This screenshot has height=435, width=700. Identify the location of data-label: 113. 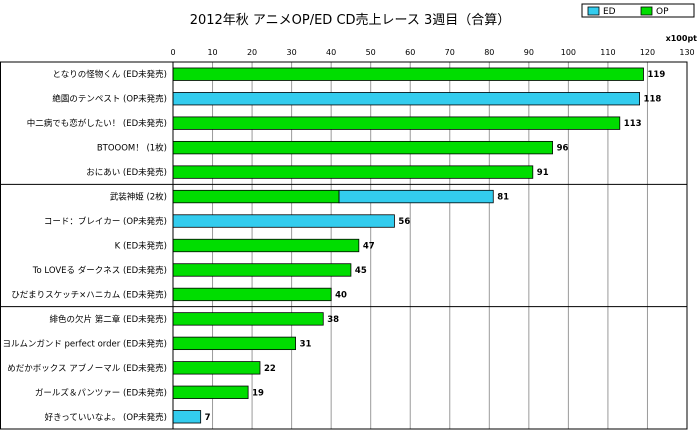
(633, 124).